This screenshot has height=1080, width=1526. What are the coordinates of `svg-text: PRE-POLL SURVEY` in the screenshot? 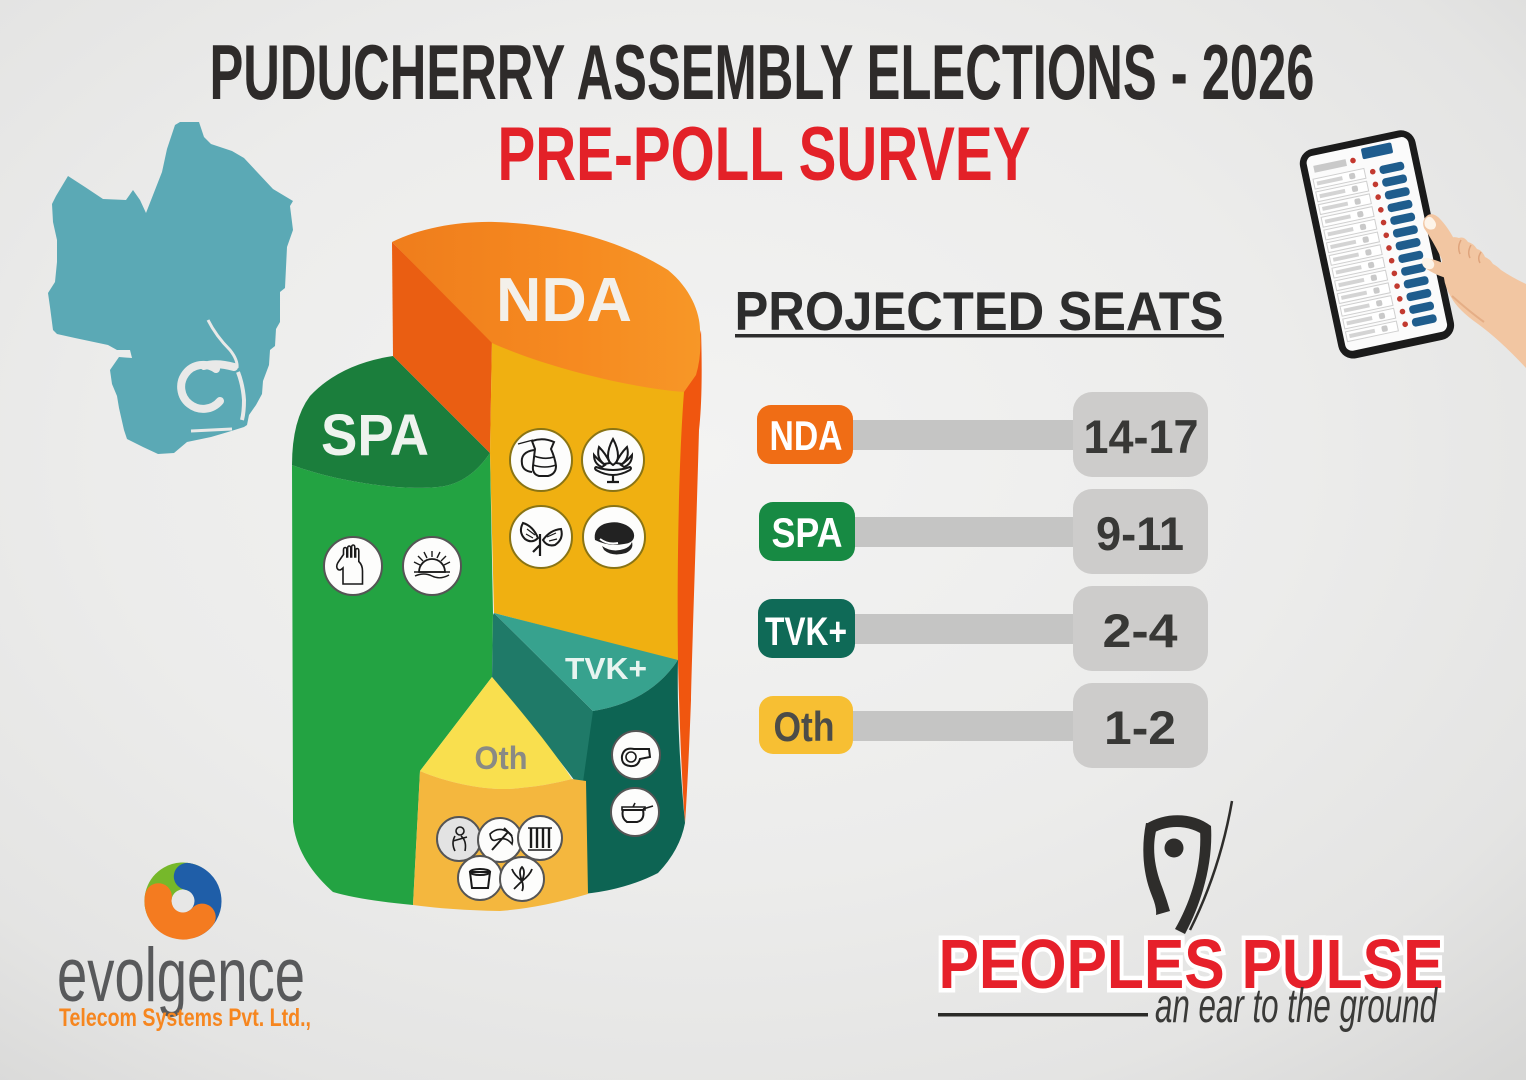 It's located at (764, 154).